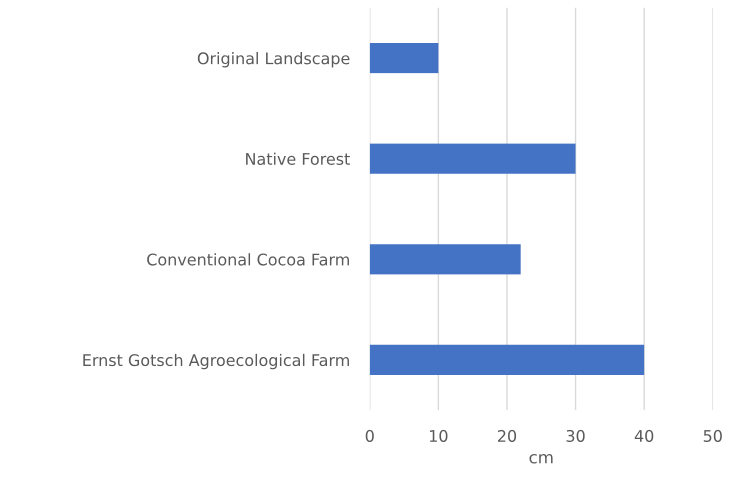 This screenshot has width=744, height=486. I want to click on x-tick-label: 10, so click(439, 436).